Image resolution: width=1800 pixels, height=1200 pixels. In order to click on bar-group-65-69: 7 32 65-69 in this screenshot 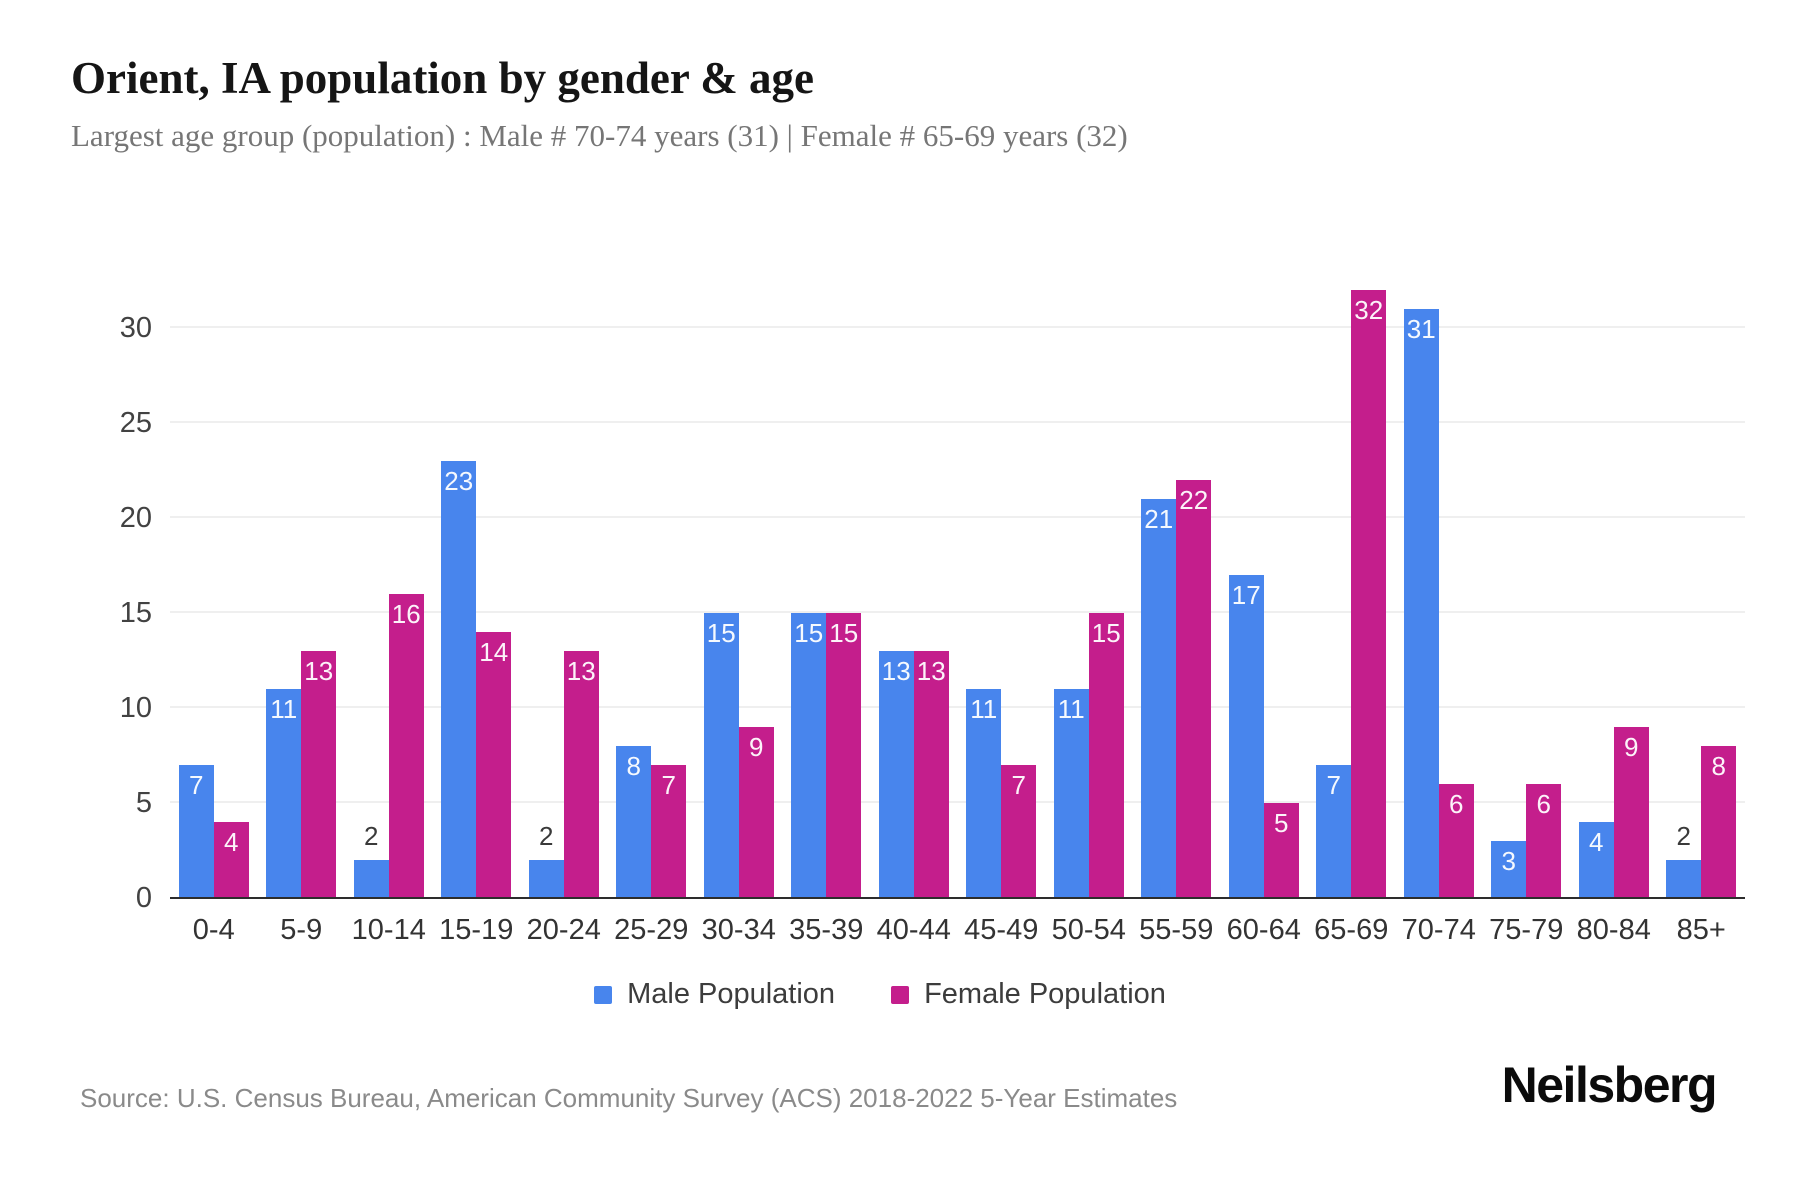, I will do `click(1352, 603)`.